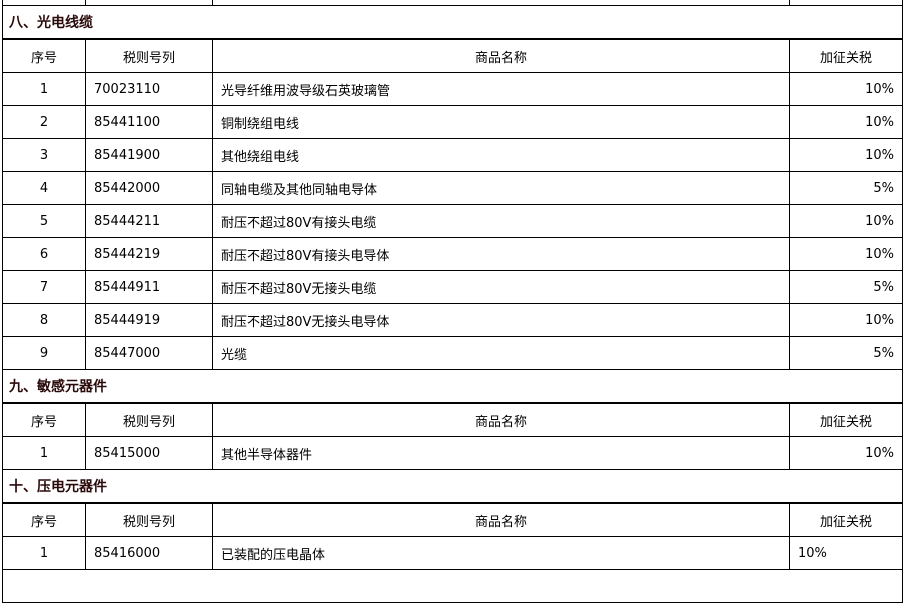 This screenshot has width=904, height=603. What do you see at coordinates (149, 221) in the screenshot?
I see `cell-code: 85444211` at bounding box center [149, 221].